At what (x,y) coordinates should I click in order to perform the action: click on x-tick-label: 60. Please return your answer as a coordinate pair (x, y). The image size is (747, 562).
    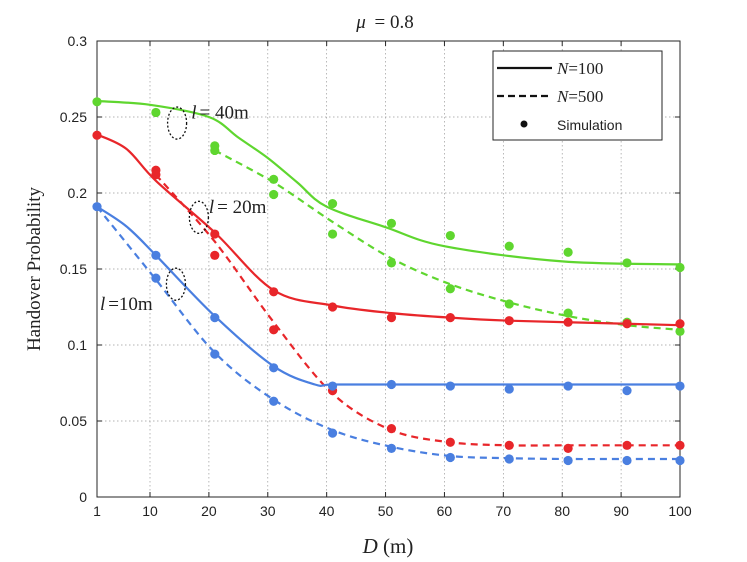
    Looking at the image, I should click on (445, 511).